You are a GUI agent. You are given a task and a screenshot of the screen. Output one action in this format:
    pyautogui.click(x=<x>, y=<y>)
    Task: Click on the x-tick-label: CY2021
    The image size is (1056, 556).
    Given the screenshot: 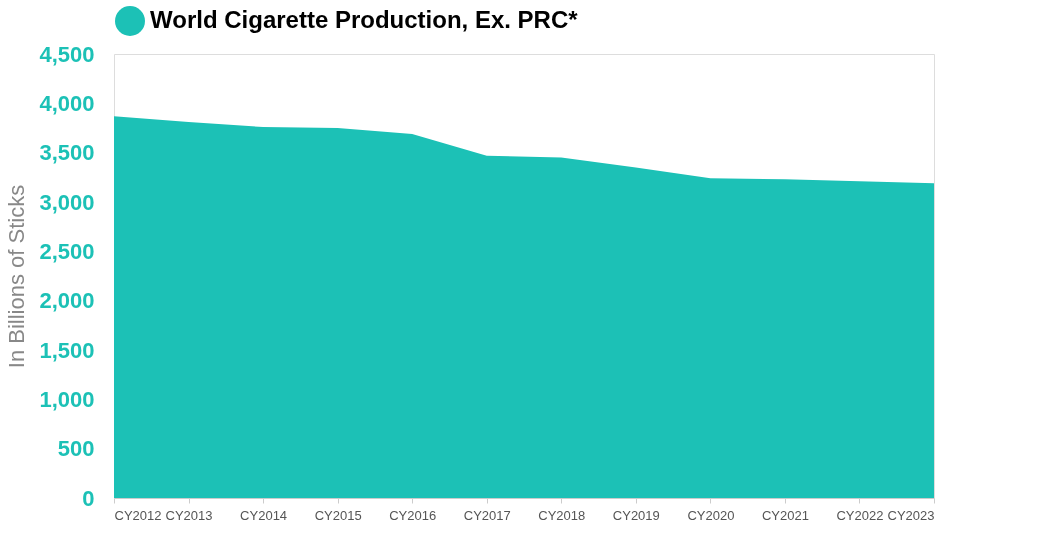 What is the action you would take?
    pyautogui.click(x=785, y=515)
    